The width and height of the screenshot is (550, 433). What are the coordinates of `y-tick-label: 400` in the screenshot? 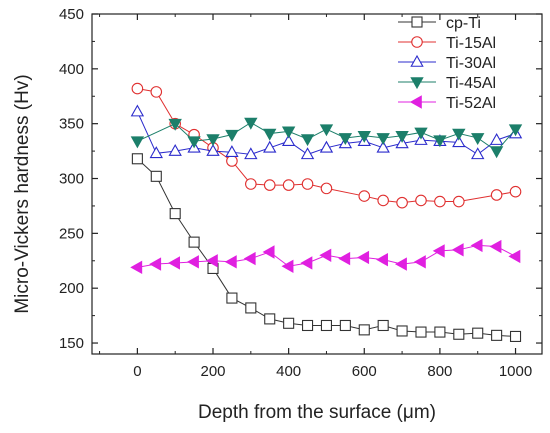 It's located at (71, 69).